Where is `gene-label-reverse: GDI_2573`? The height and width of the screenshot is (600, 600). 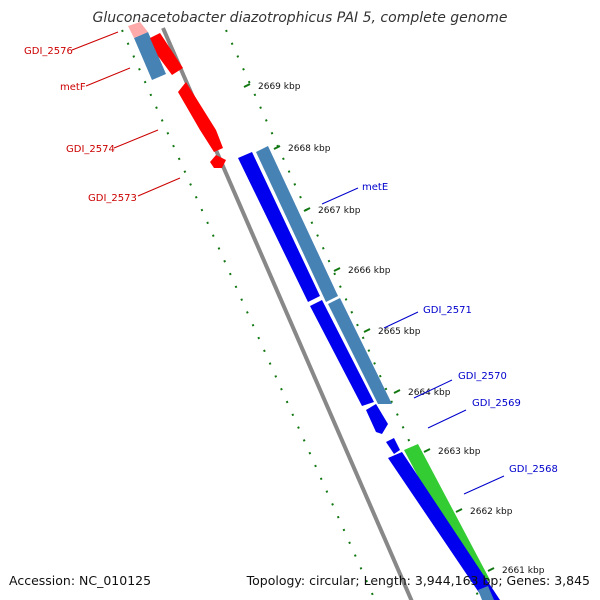
gene-label-reverse: GDI_2573 is located at coordinates (112, 198).